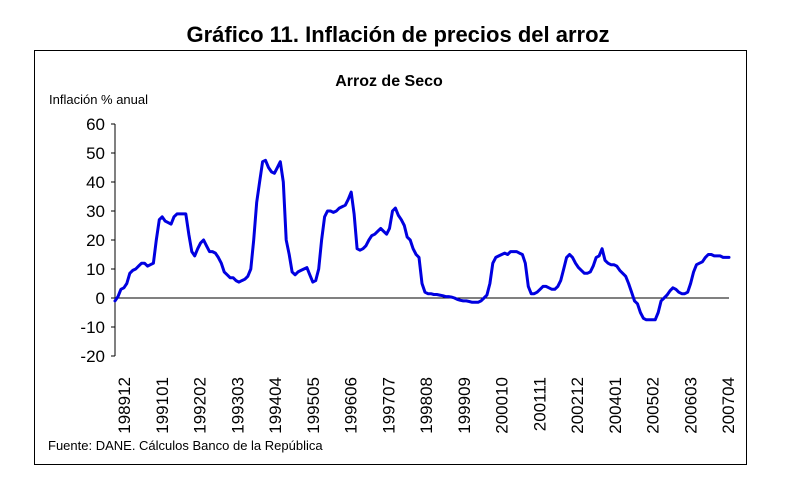  I want to click on x-tick-label: 199505, so click(313, 405).